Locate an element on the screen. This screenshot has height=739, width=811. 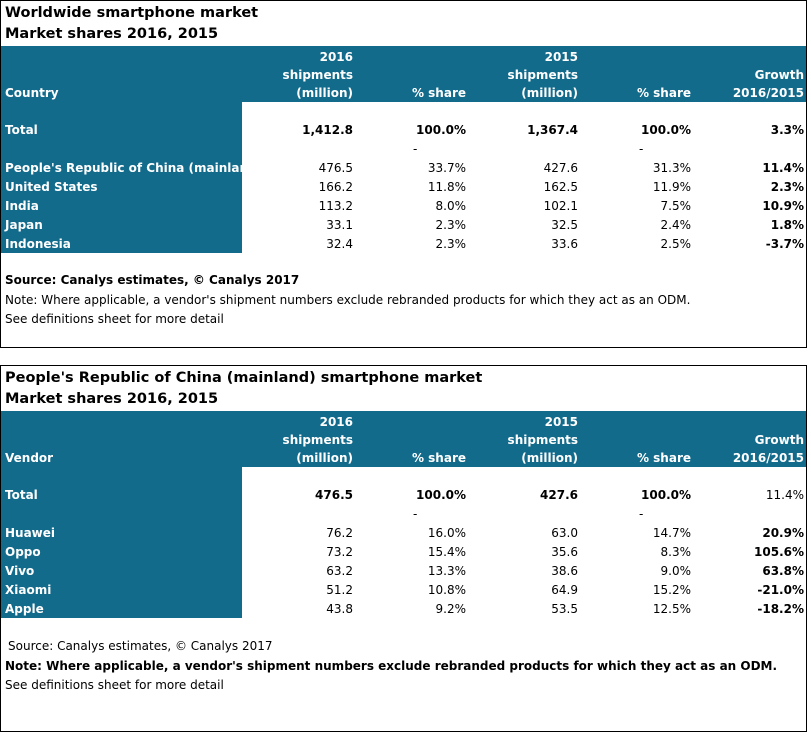
cell-share-2016: 10.8% is located at coordinates (446, 590).